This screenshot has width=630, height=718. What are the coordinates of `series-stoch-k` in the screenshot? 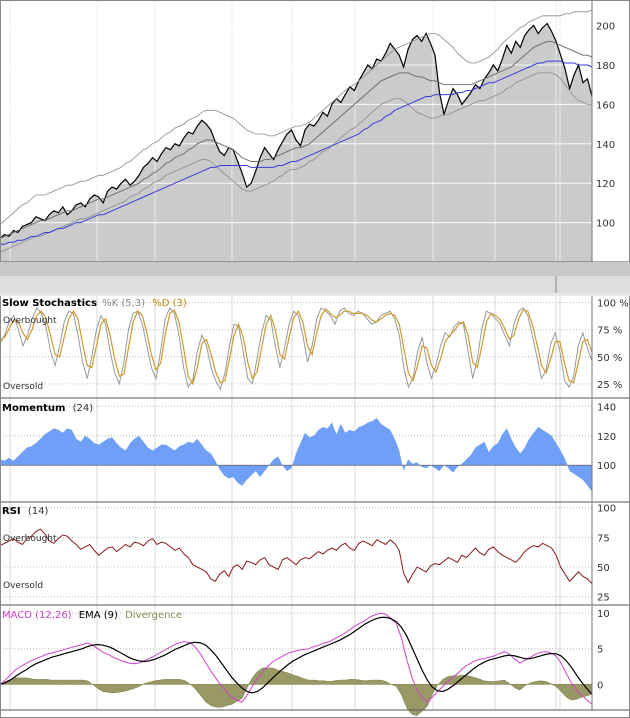 It's located at (296, 348).